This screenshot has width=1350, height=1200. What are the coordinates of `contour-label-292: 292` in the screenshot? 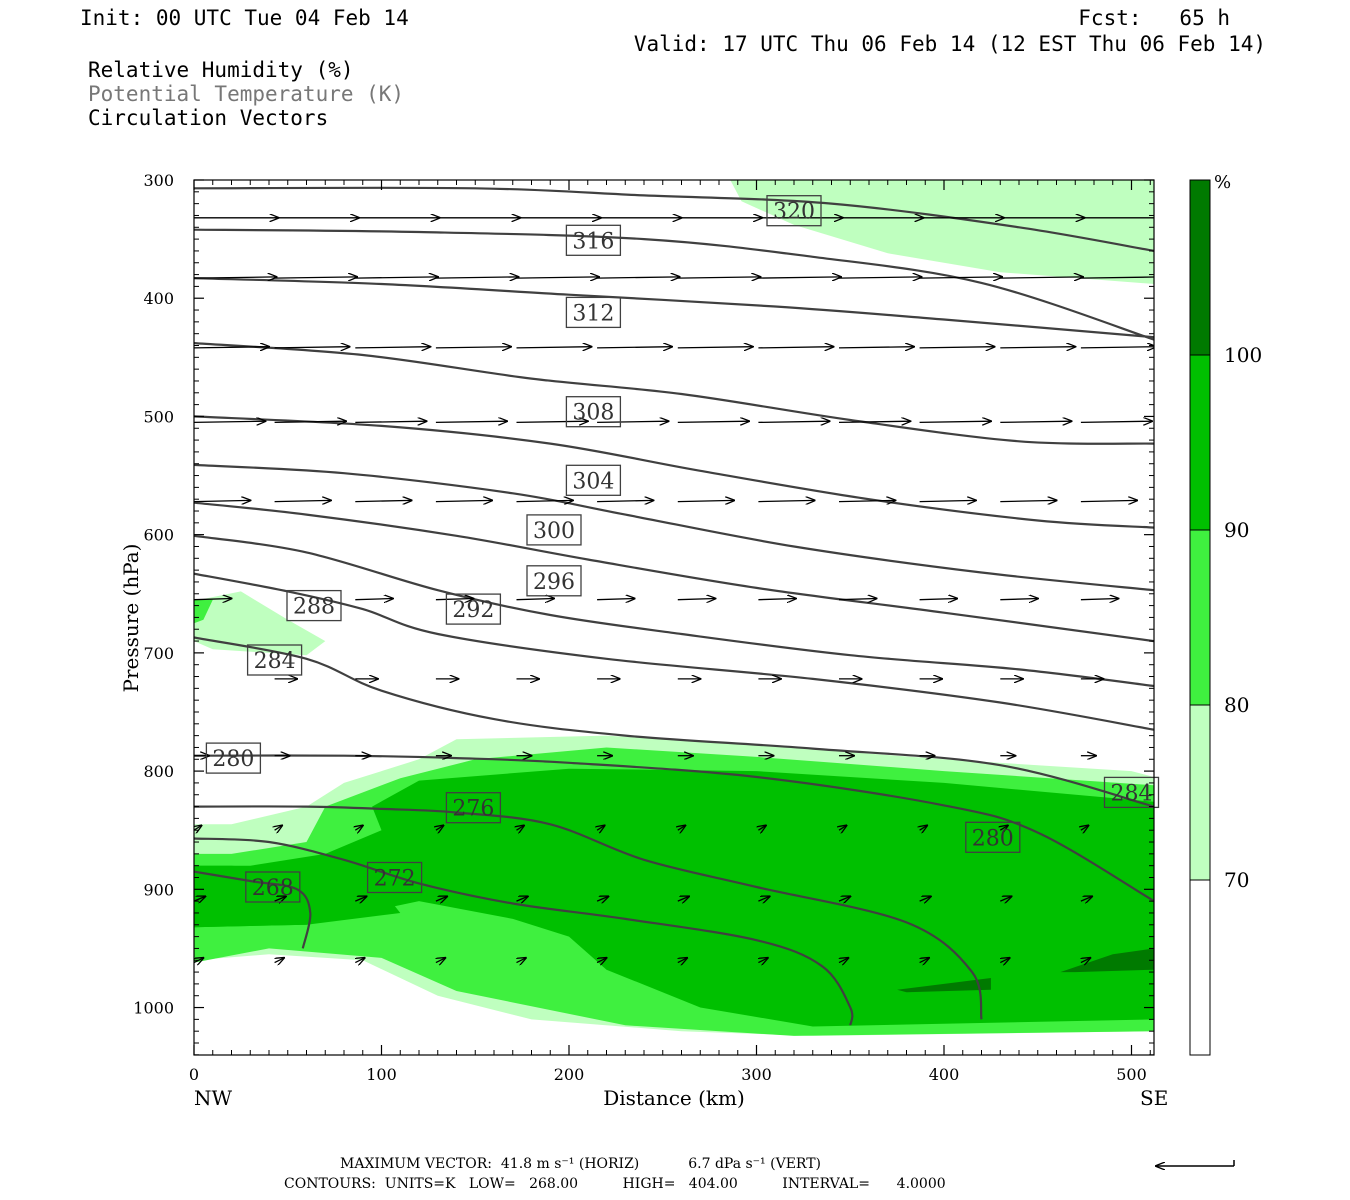 It's located at (473, 609).